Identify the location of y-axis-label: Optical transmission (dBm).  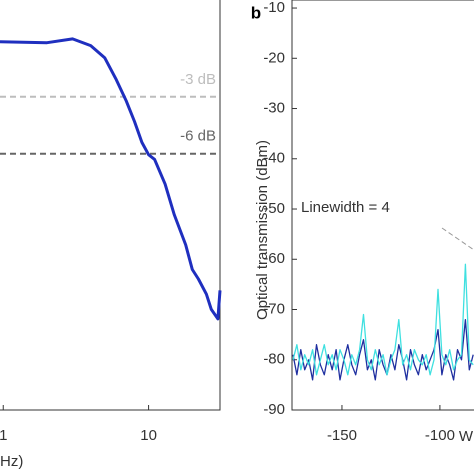
(262, 230).